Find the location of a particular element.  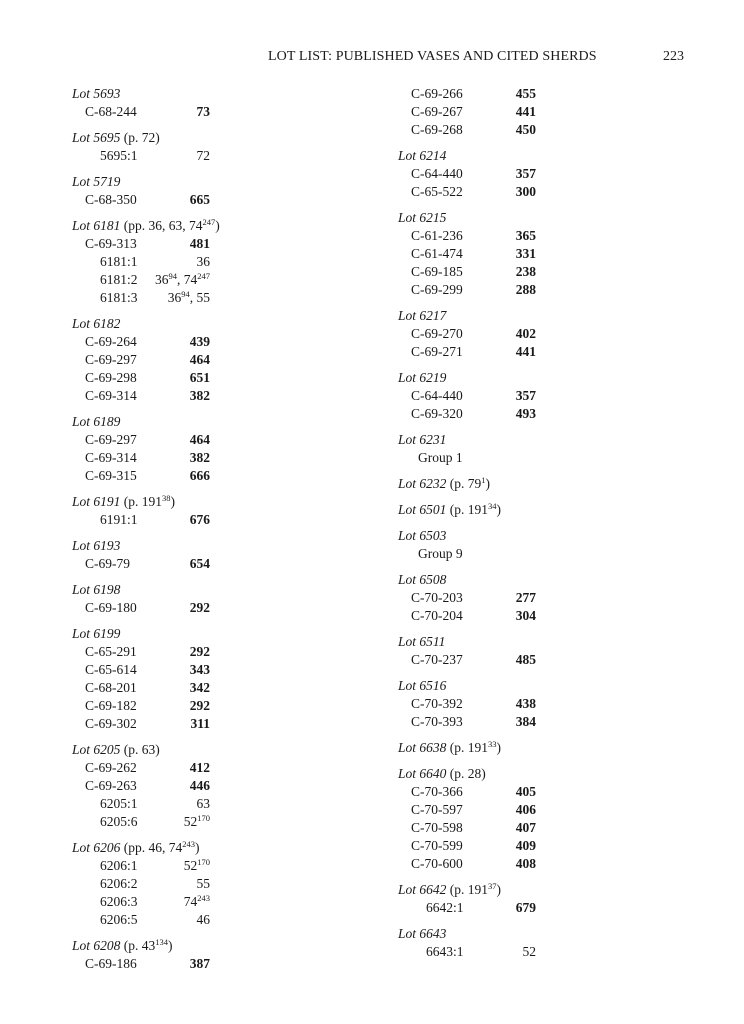

list-item: C-70-392 438 is located at coordinates (478, 704).